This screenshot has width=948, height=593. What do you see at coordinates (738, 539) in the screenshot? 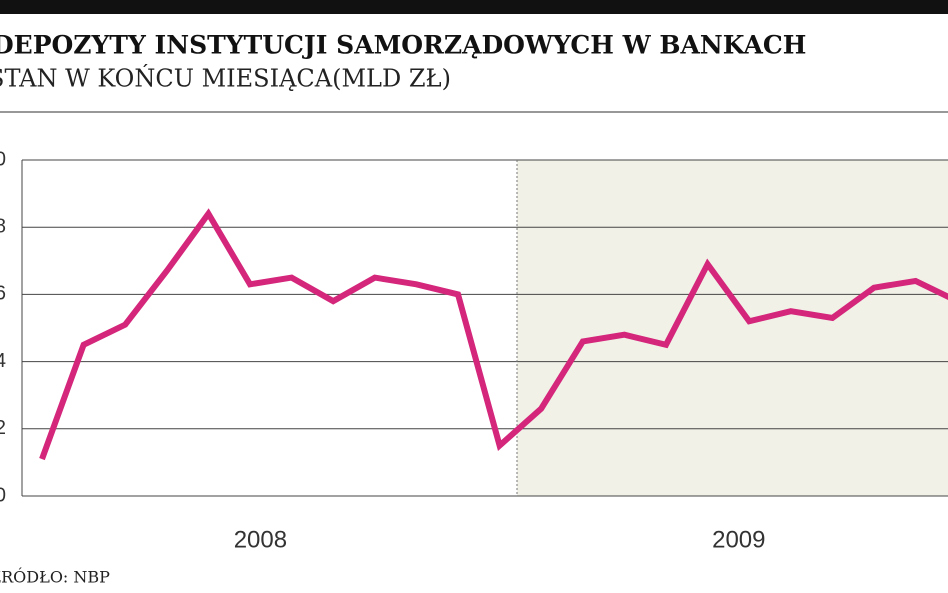
I see `period-label: 2009` at bounding box center [738, 539].